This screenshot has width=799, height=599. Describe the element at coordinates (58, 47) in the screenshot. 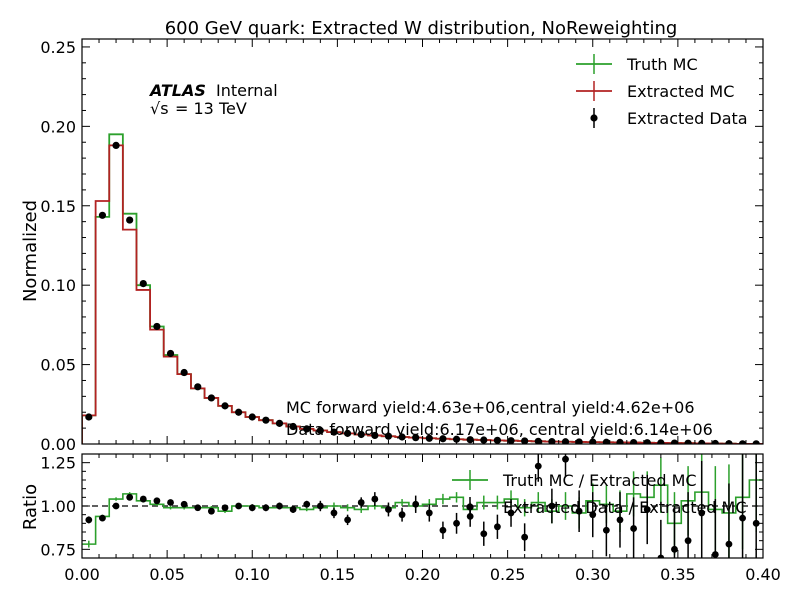

I see `y-tick-label: 0.25` at that location.